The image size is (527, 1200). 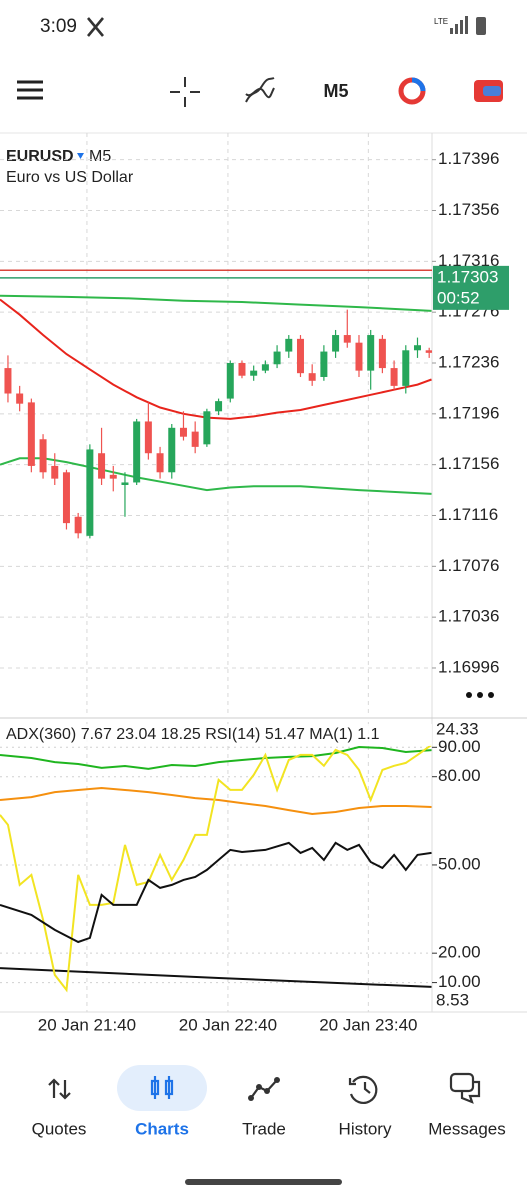 What do you see at coordinates (59, 1128) in the screenshot?
I see `nav-tab: Quotes` at bounding box center [59, 1128].